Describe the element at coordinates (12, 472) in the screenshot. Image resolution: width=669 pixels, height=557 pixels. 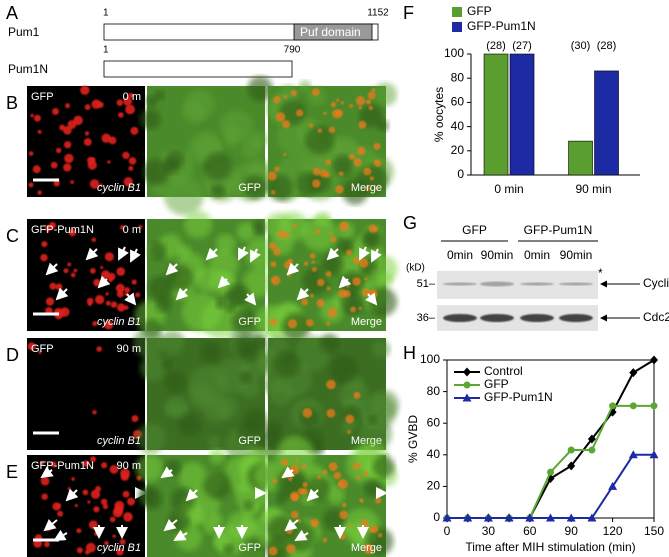
I see `panel-label: E` at that location.